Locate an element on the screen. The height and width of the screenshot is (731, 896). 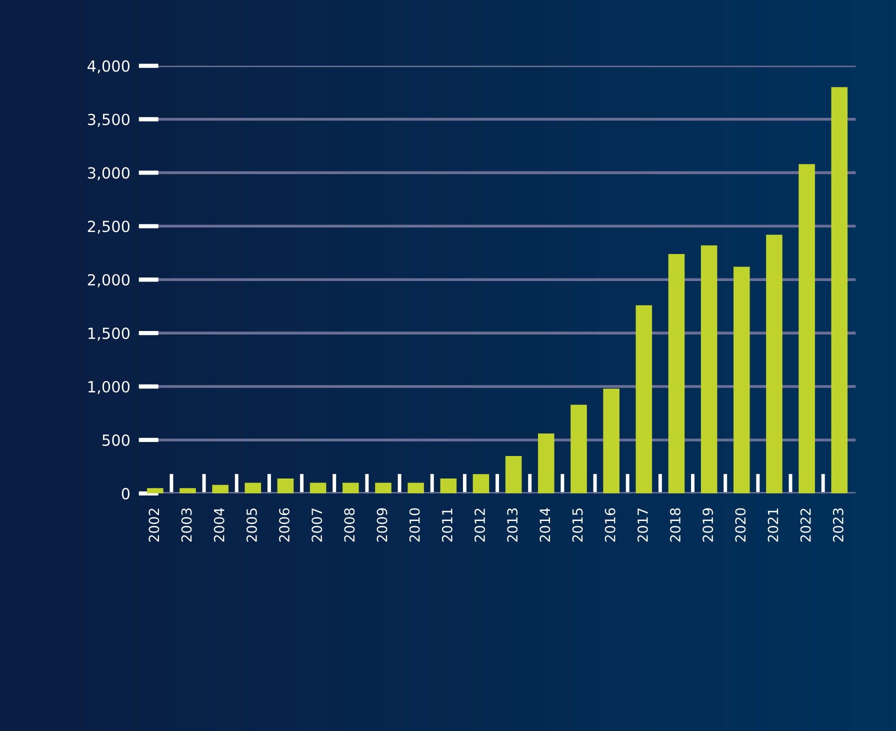
x-tick-label: 2006 is located at coordinates (284, 525).